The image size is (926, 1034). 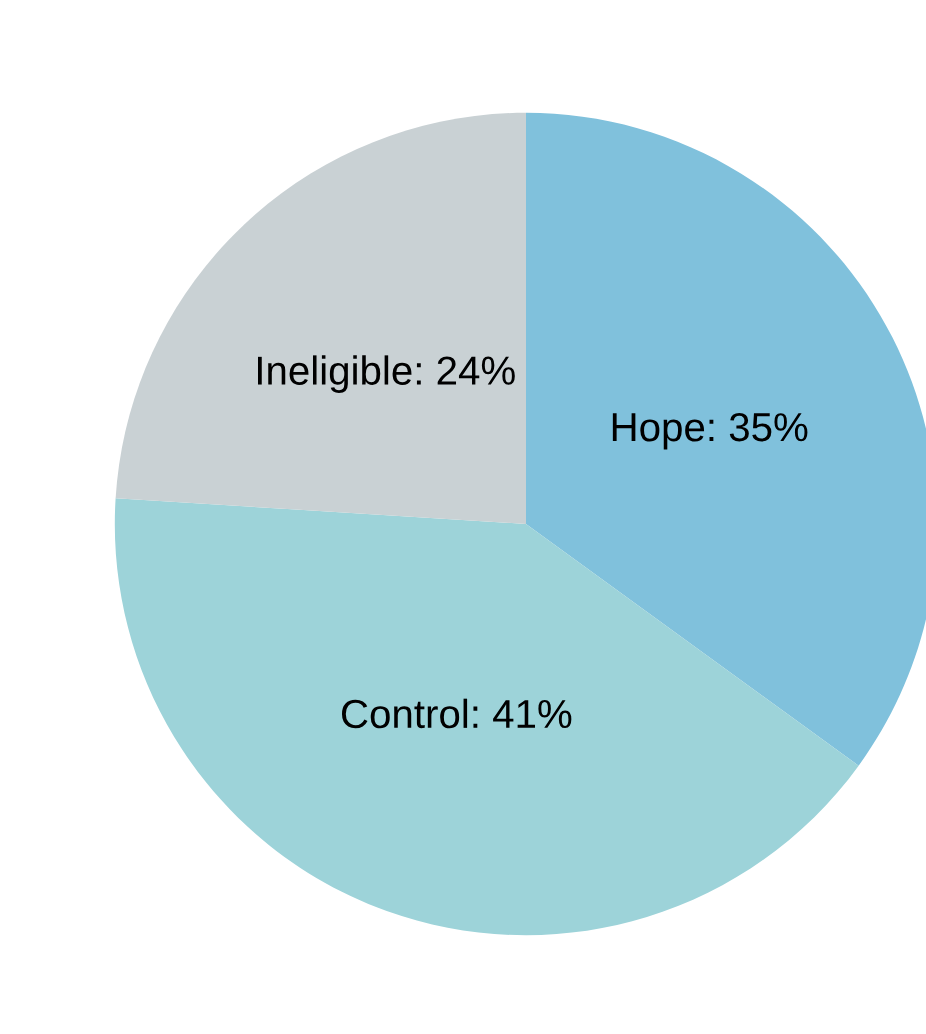 What do you see at coordinates (710, 431) in the screenshot?
I see `slice-label: Hope: 35%` at bounding box center [710, 431].